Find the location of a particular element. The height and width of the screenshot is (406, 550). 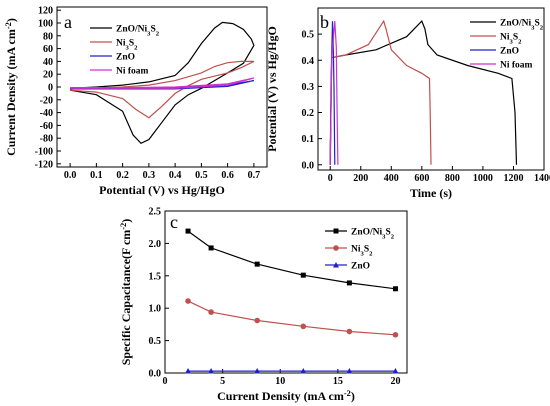

x-tick-label: 0.2 is located at coordinates (122, 175).